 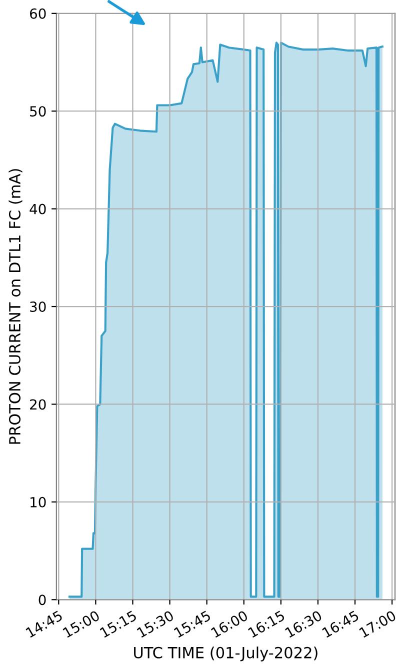 What do you see at coordinates (38, 13) in the screenshot?
I see `y-tick-label: 60` at bounding box center [38, 13].